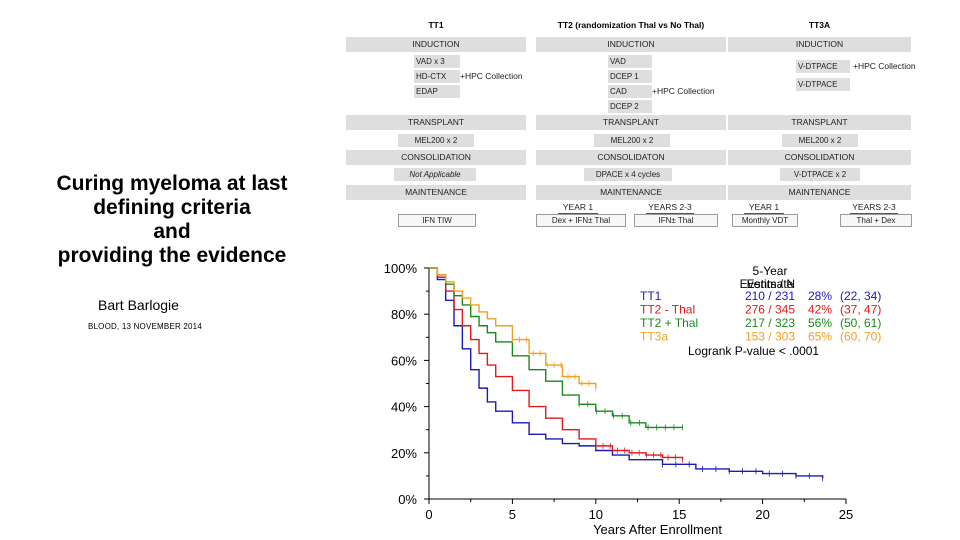 This screenshot has height=540, width=960. I want to click on legend-estimate: 56%, so click(820, 323).